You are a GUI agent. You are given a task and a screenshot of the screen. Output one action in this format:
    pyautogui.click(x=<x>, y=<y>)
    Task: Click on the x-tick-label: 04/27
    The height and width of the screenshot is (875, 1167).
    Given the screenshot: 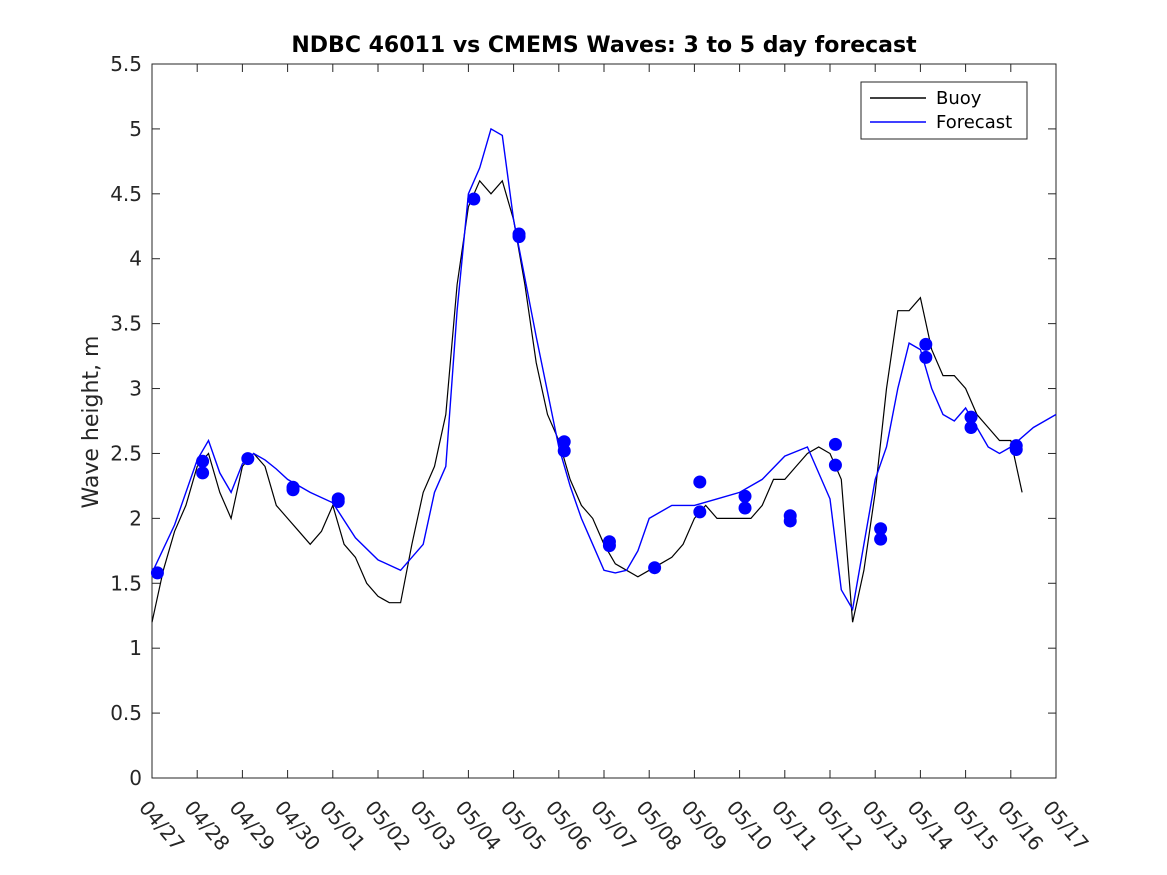 What is the action you would take?
    pyautogui.click(x=161, y=826)
    